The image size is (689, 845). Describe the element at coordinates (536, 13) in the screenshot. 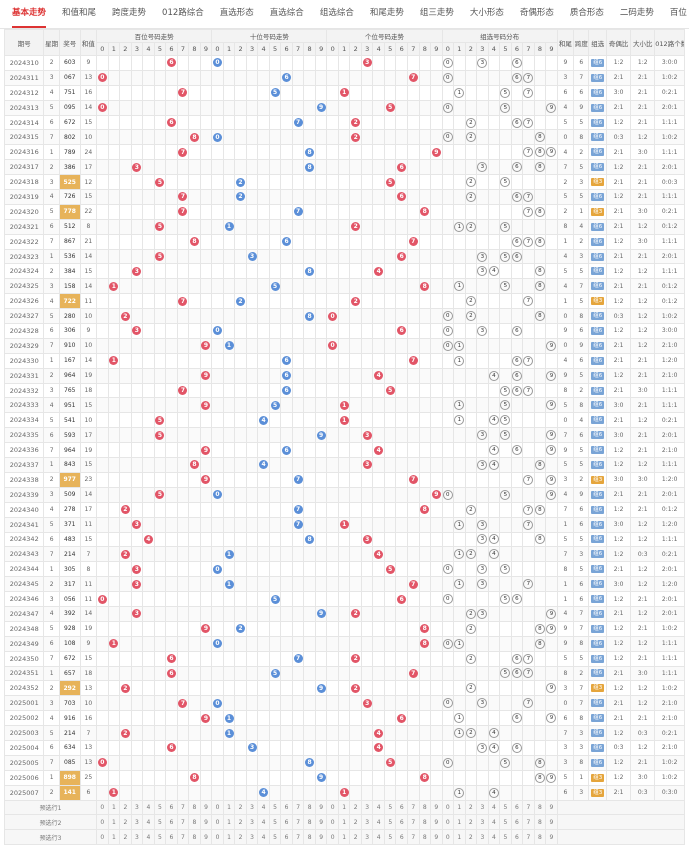

I see `tab-10: 奇偶形态` at that location.